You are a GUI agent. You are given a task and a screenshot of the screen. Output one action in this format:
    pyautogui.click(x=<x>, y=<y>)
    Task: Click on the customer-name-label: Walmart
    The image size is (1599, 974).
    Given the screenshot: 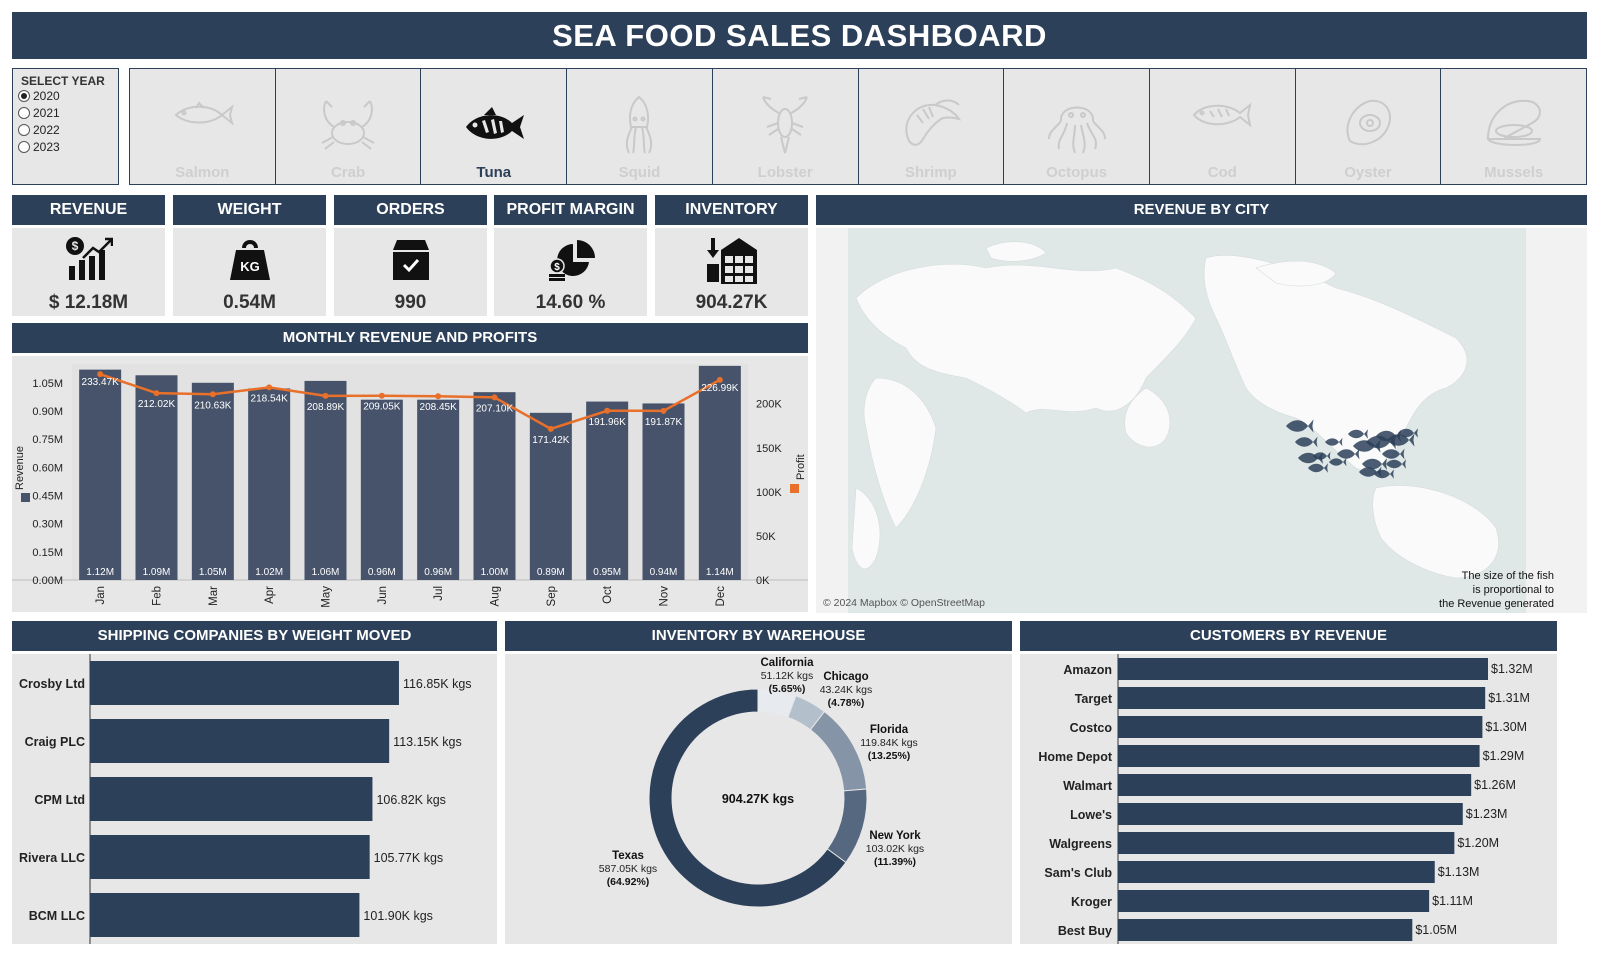 What is the action you would take?
    pyautogui.click(x=1088, y=786)
    